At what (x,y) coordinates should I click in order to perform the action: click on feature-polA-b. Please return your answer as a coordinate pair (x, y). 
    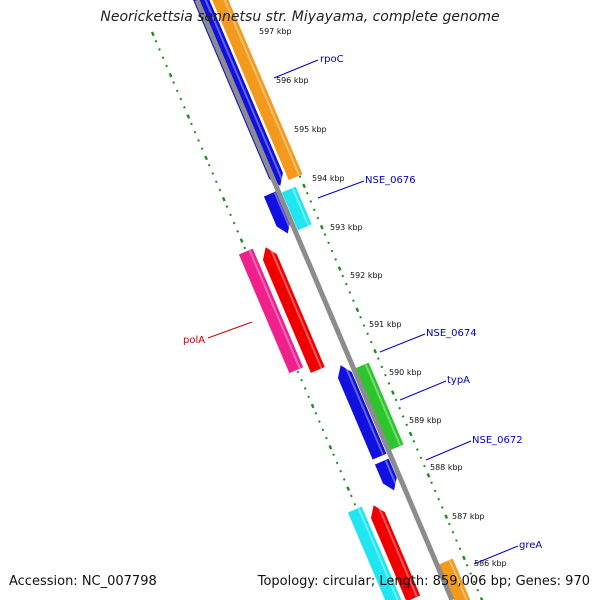
    Looking at the image, I should click on (293, 310).